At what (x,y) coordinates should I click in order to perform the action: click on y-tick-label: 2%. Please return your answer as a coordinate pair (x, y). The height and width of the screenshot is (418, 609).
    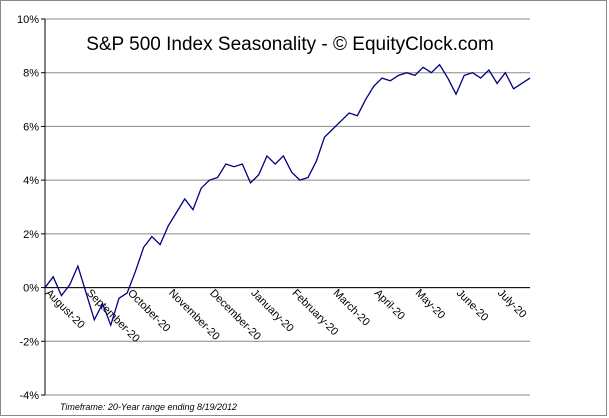
    Looking at the image, I should click on (31, 235).